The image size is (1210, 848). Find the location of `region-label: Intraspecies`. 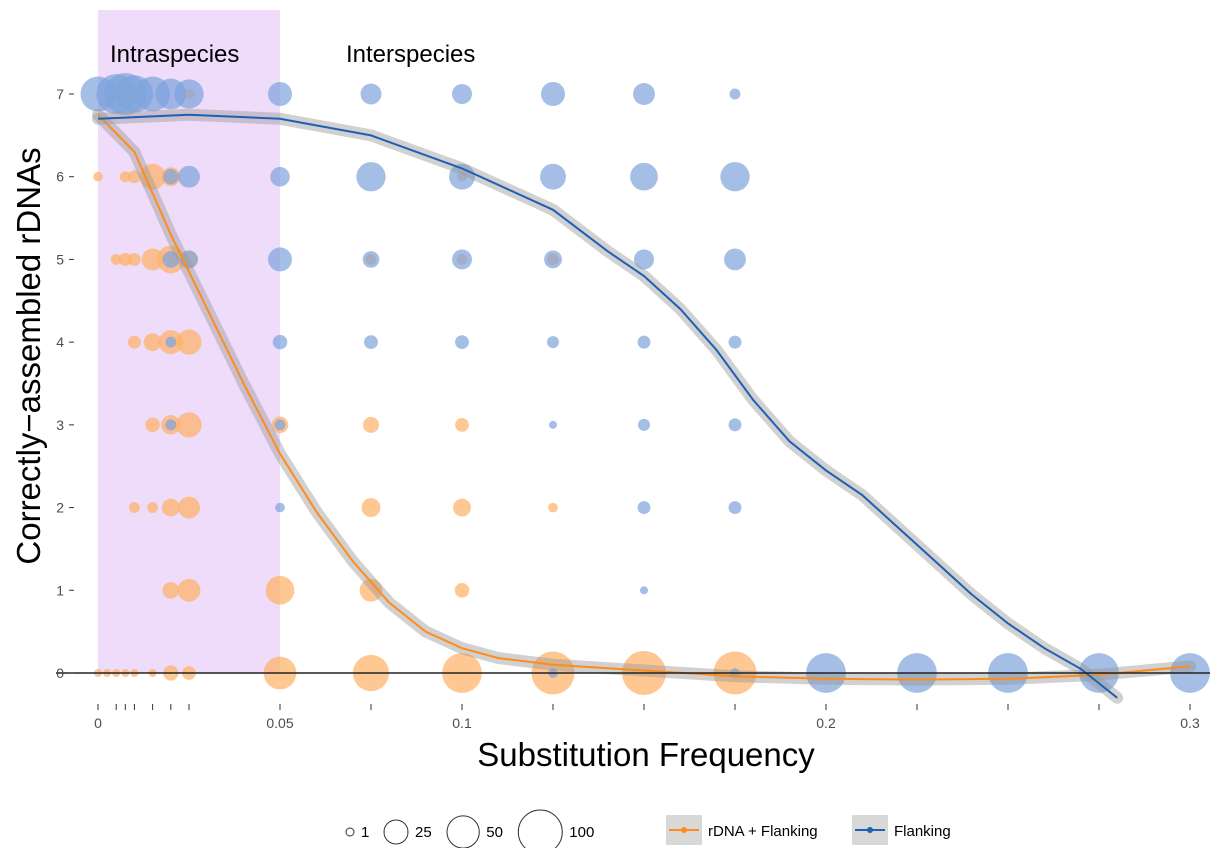

region-label: Intraspecies is located at coordinates (174, 54).